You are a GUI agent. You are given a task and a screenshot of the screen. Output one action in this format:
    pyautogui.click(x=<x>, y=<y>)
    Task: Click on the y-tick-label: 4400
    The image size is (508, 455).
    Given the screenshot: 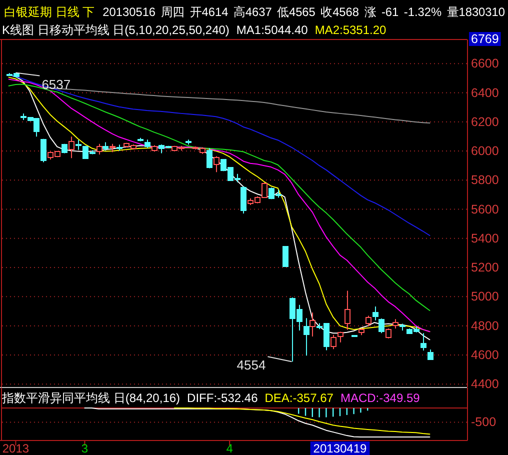 What is the action you would take?
    pyautogui.click(x=485, y=384)
    